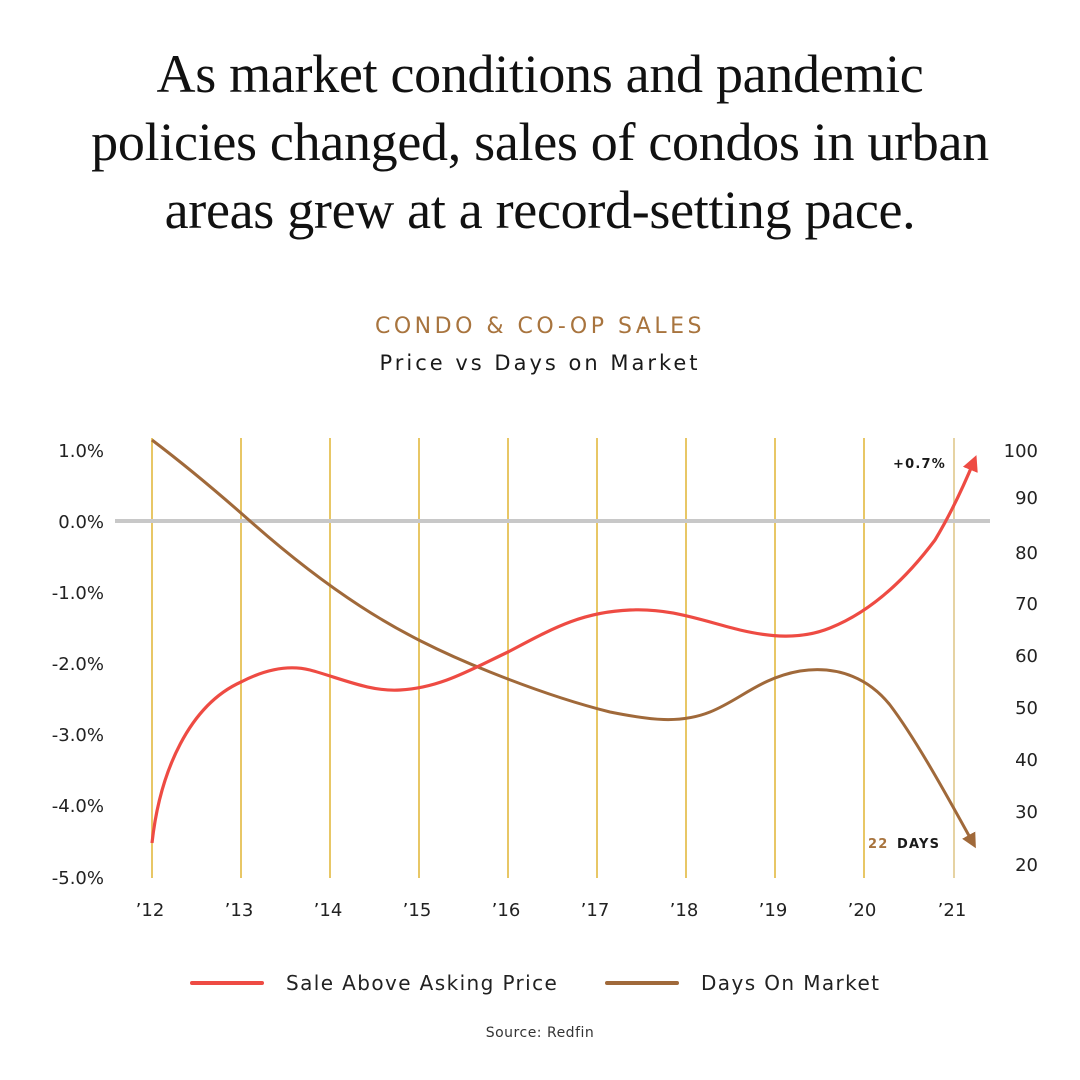 The height and width of the screenshot is (1080, 1080). Describe the element at coordinates (422, 983) in the screenshot. I see `legend-label: Sale Above Asking Price` at that location.